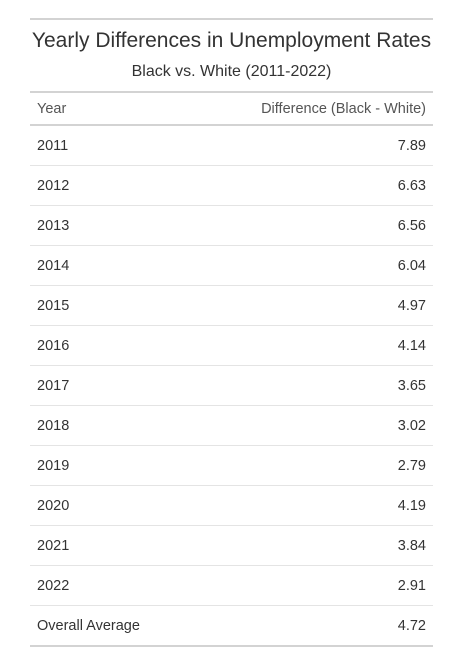 The width and height of the screenshot is (457, 658). What do you see at coordinates (311, 385) in the screenshot?
I see `difference-cell: 3.65` at bounding box center [311, 385].